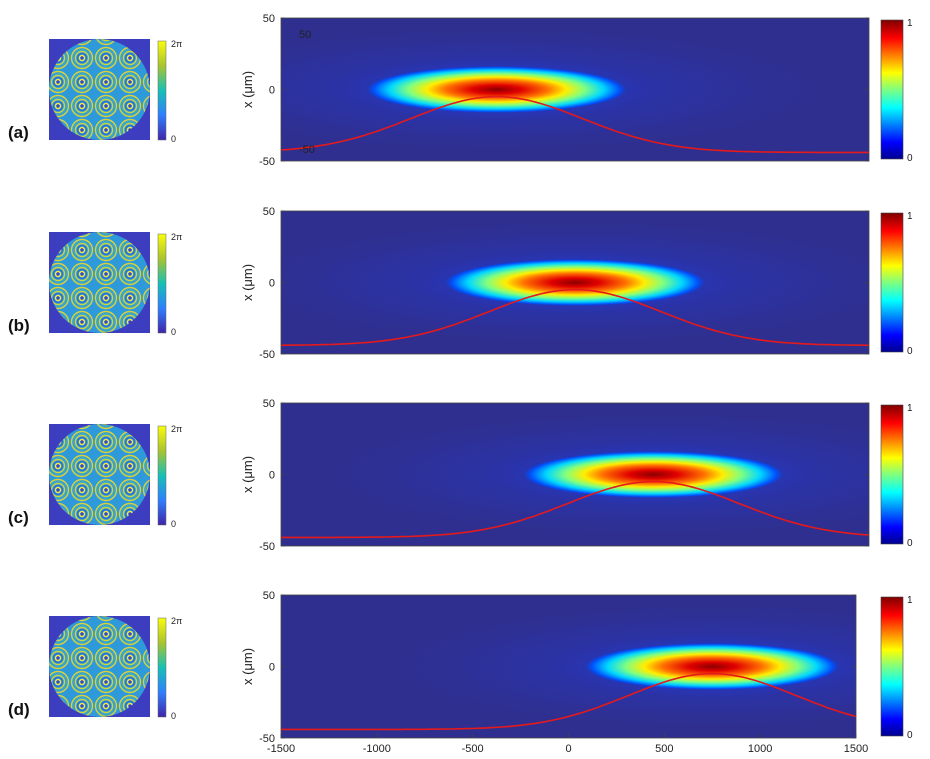  I want to click on plot-annotation: -50, so click(307, 150).